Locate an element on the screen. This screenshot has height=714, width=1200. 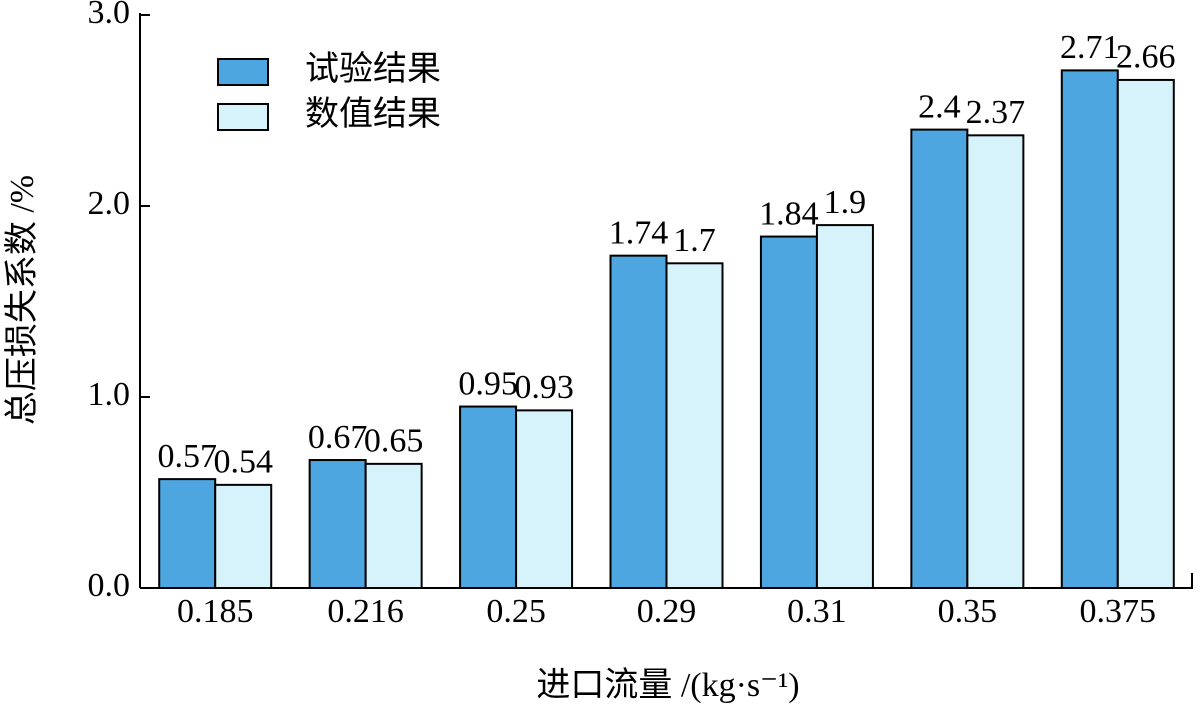
legend-label: 数值结果 is located at coordinates (373, 114).